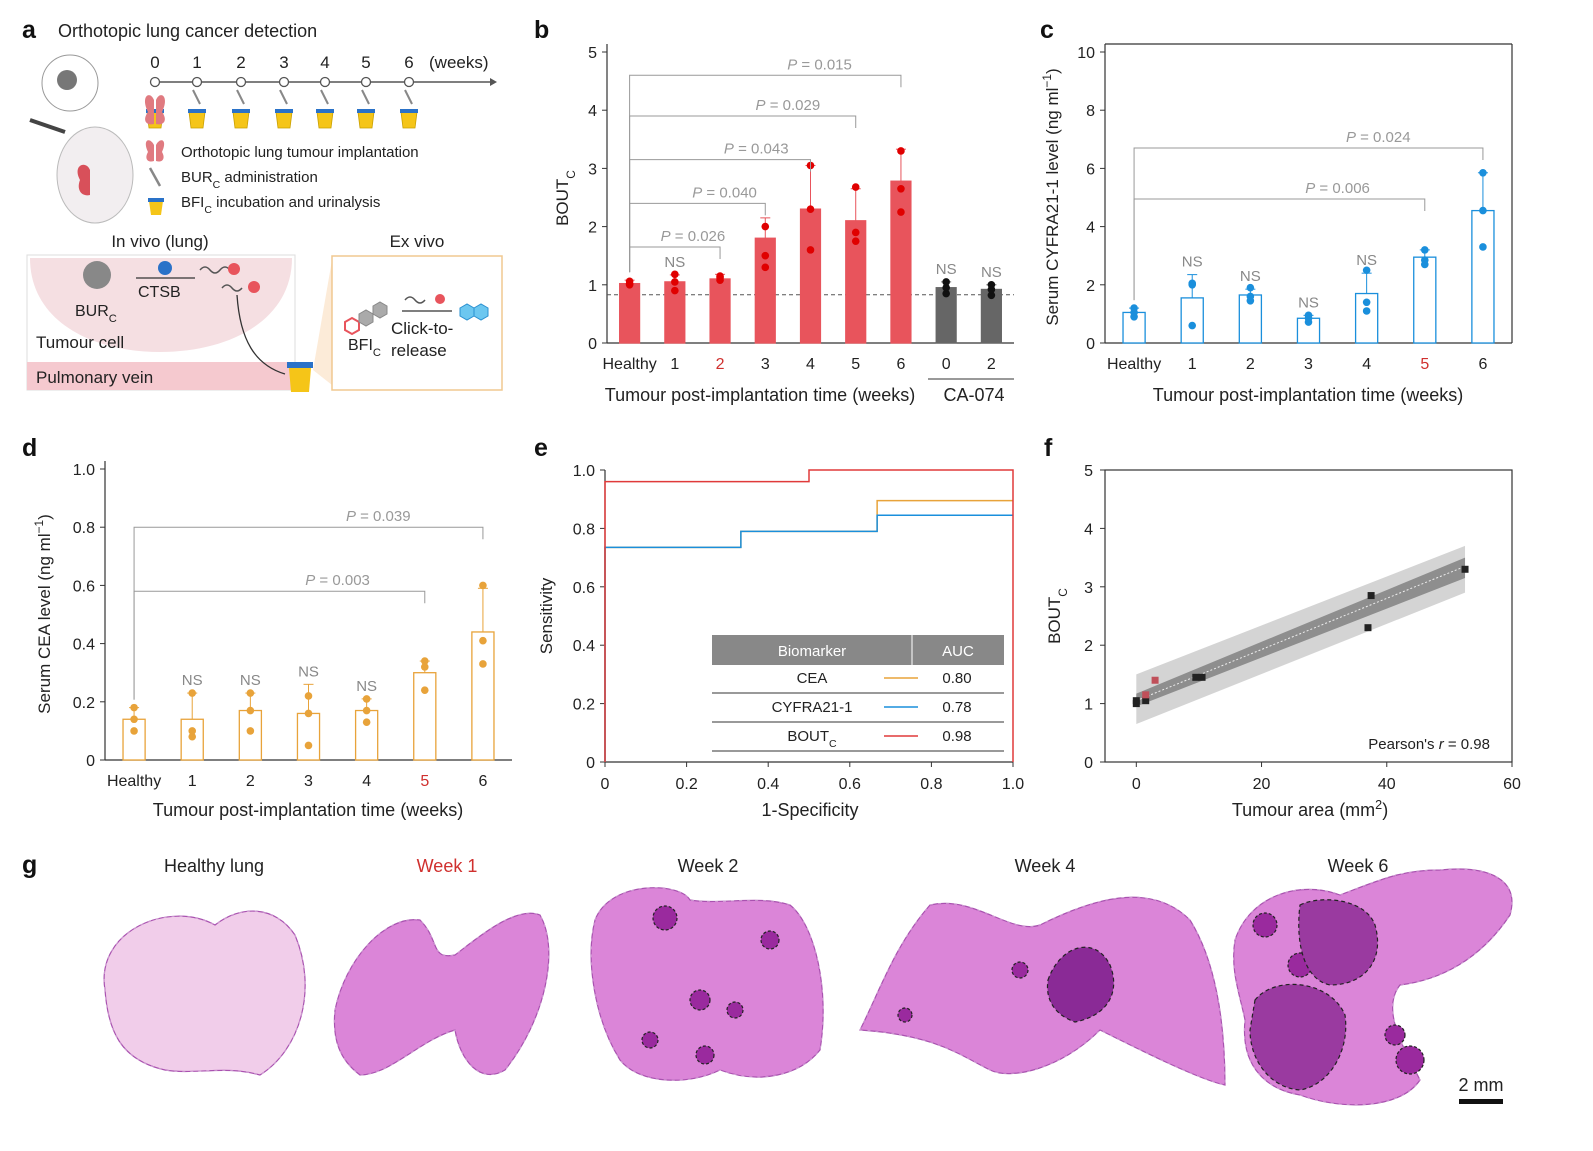 This screenshot has width=1593, height=1151. What do you see at coordinates (1442, 744) in the screenshot?
I see `text-span: r` at bounding box center [1442, 744].